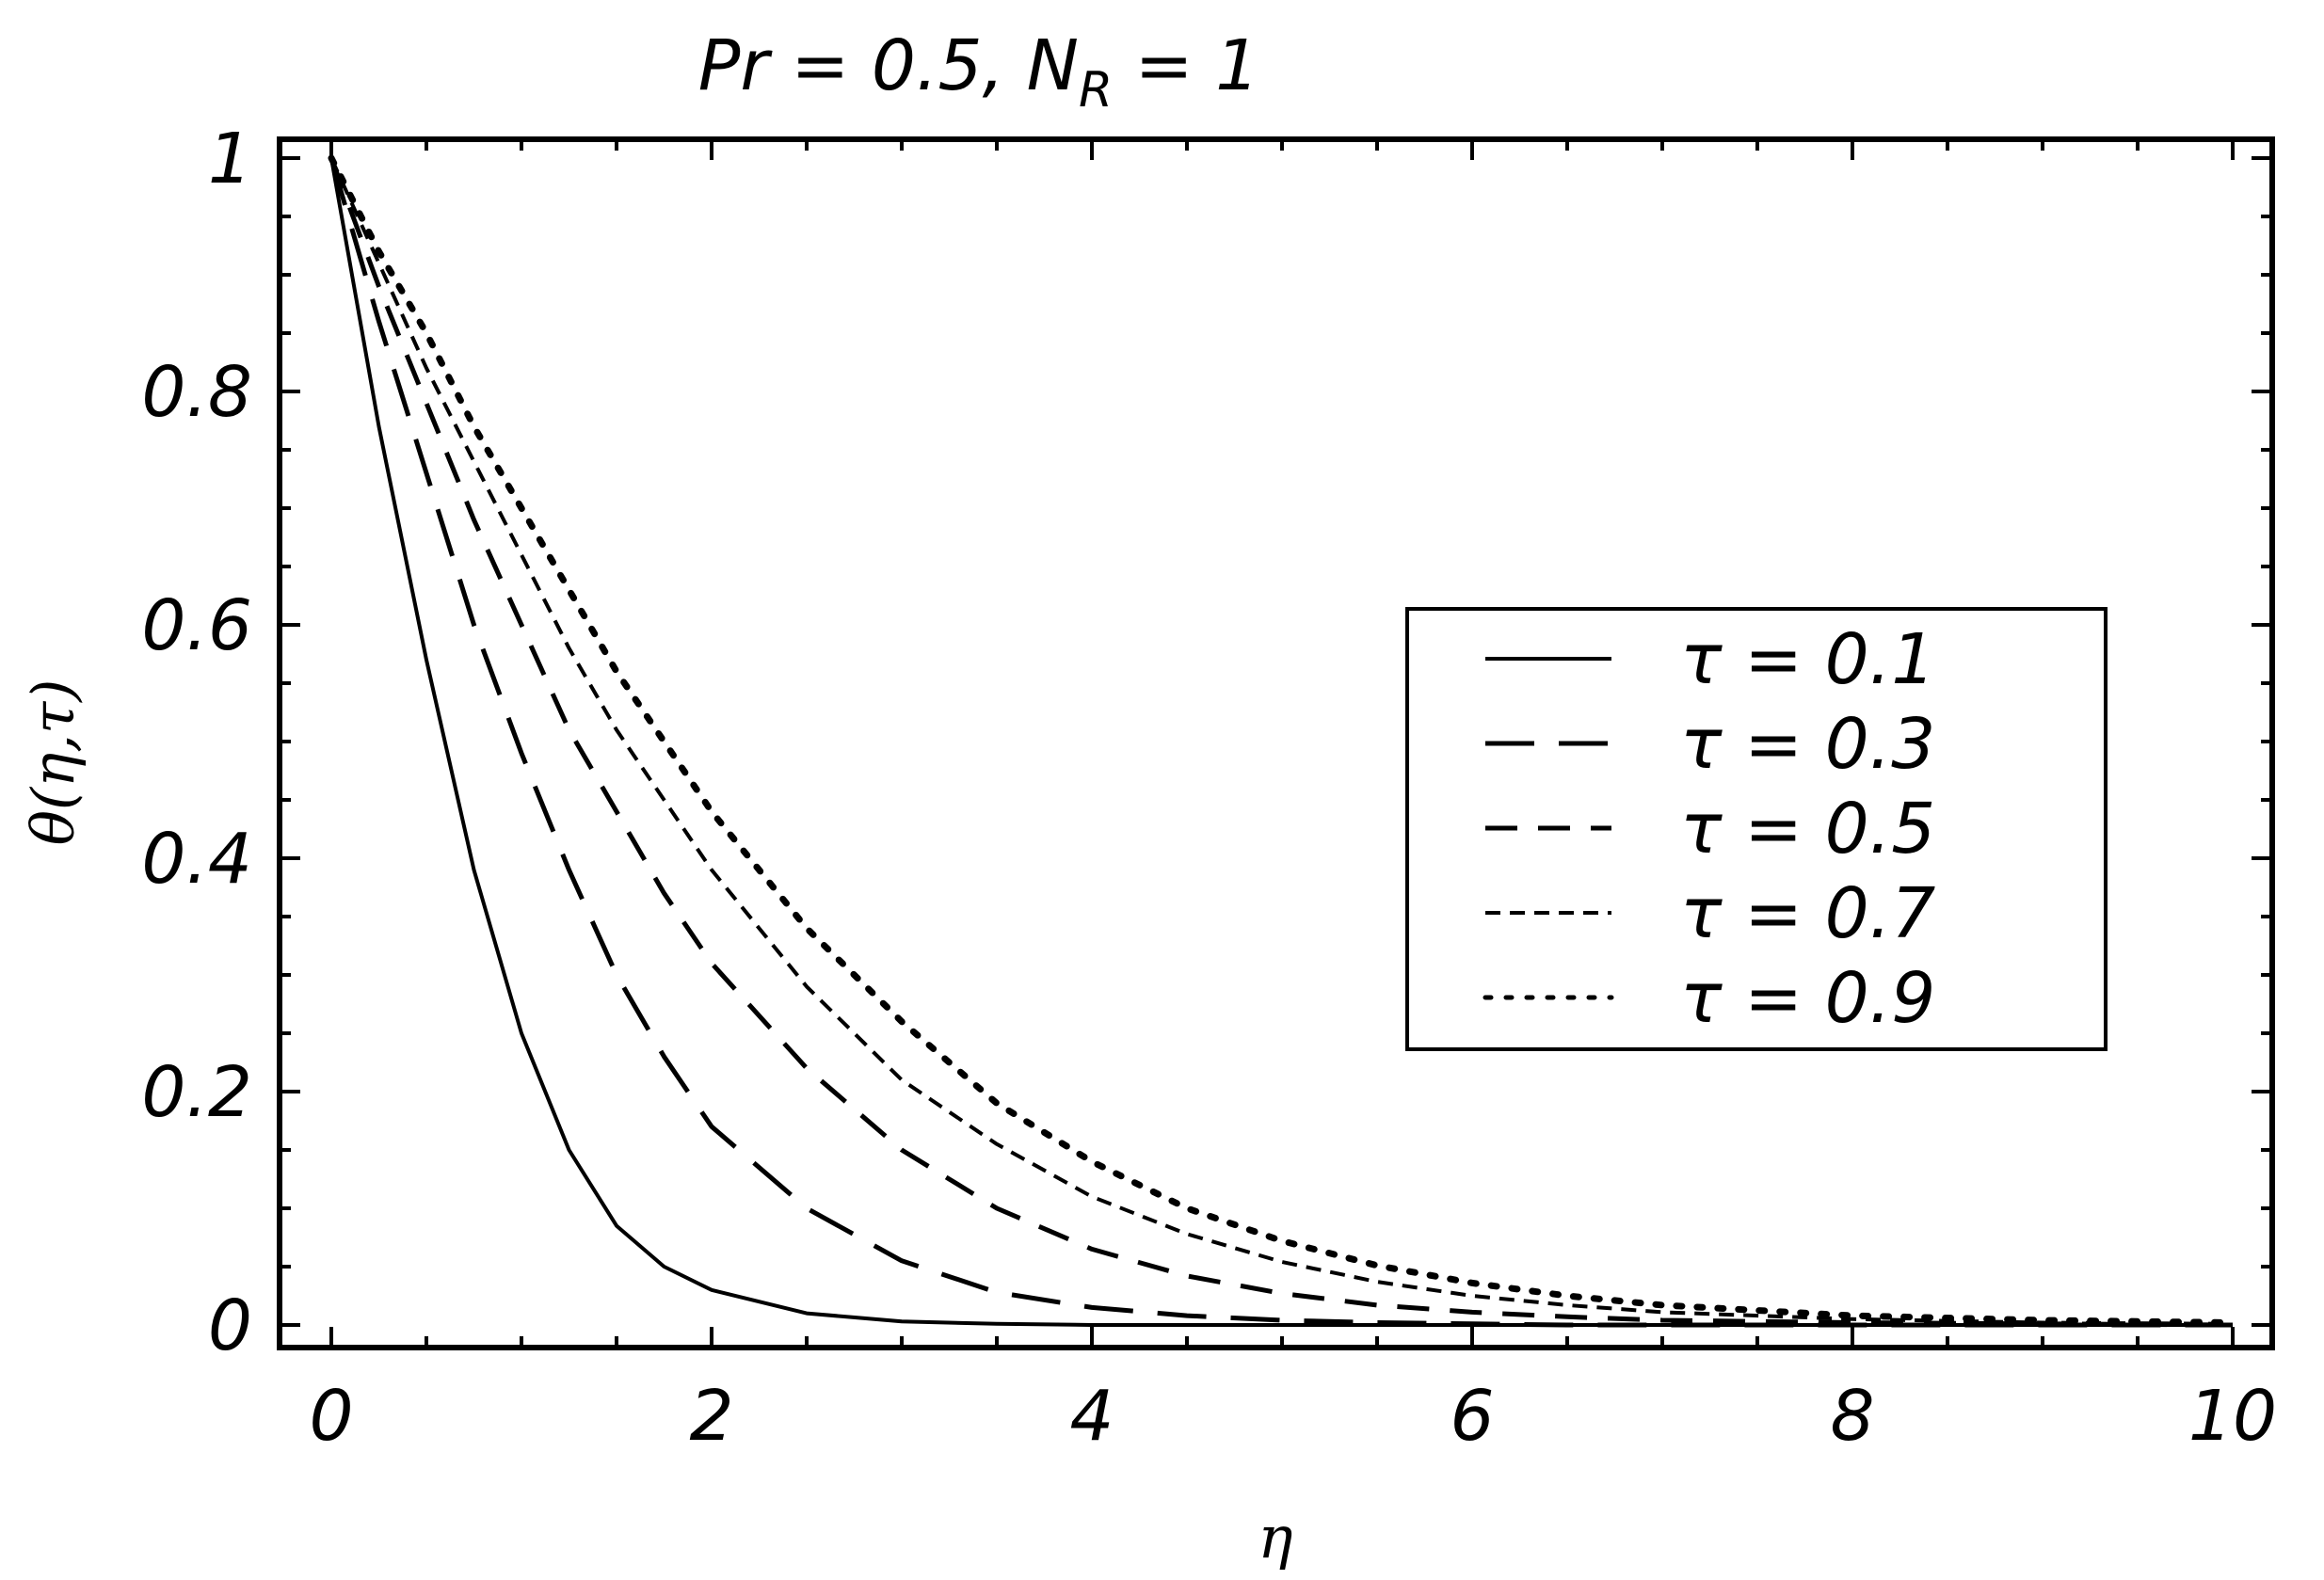 This screenshot has width=2324, height=1580. I want to click on y-tick-label: 1, so click(230, 159).